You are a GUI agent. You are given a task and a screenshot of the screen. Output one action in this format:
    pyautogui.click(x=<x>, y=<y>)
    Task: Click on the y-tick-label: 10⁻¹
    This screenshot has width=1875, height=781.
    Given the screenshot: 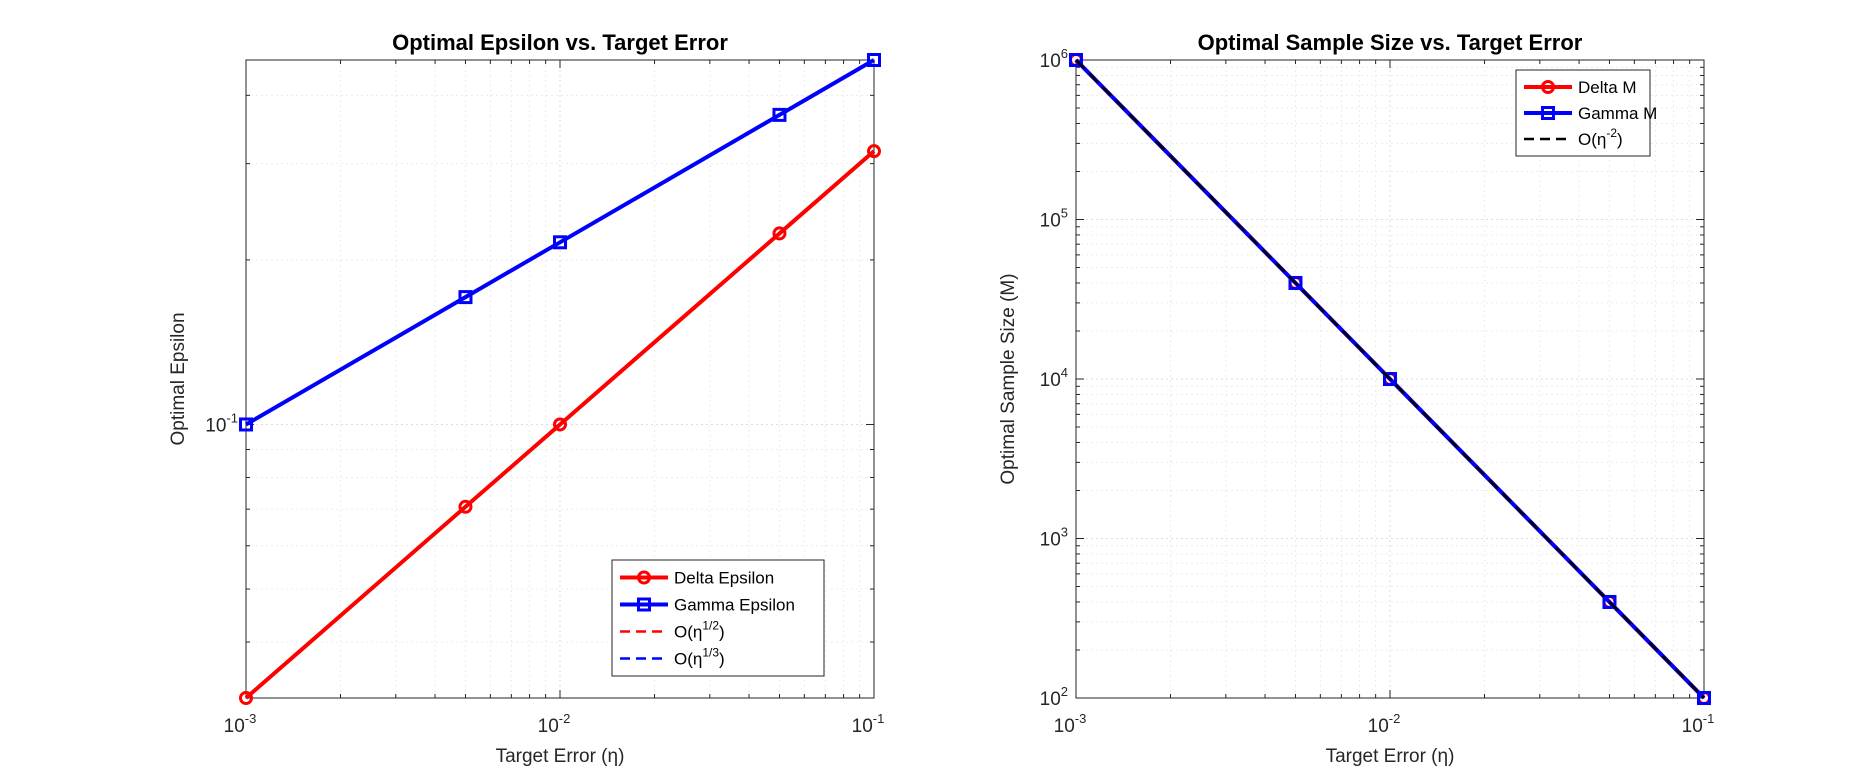 What is the action you would take?
    pyautogui.click(x=221, y=423)
    